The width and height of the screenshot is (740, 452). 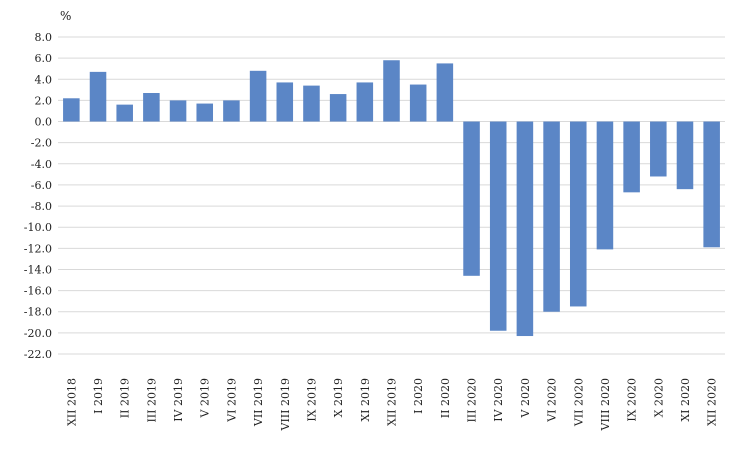 I want to click on y-tick-label: -20.0, so click(x=38, y=333).